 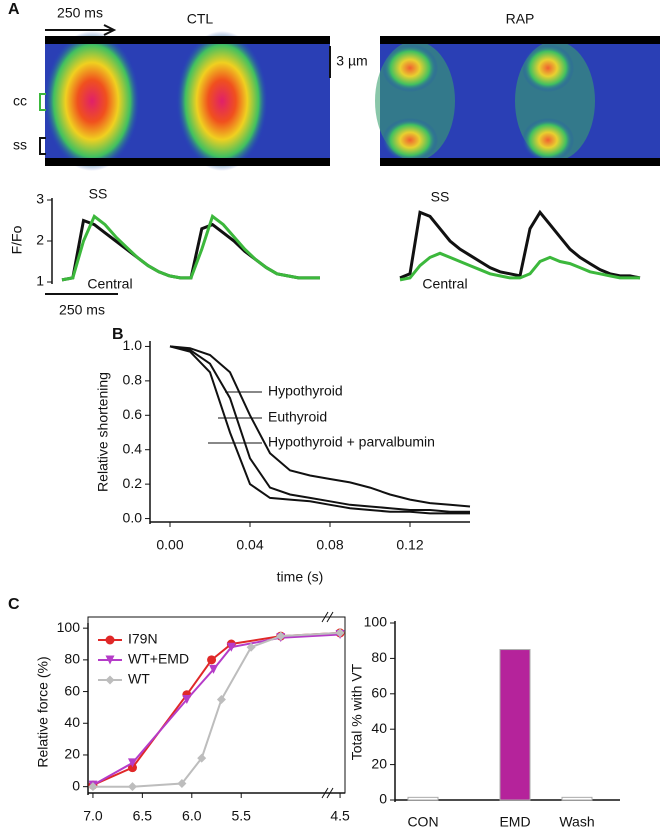 I want to click on y-axis-label: Relative shortening, so click(x=103, y=432).